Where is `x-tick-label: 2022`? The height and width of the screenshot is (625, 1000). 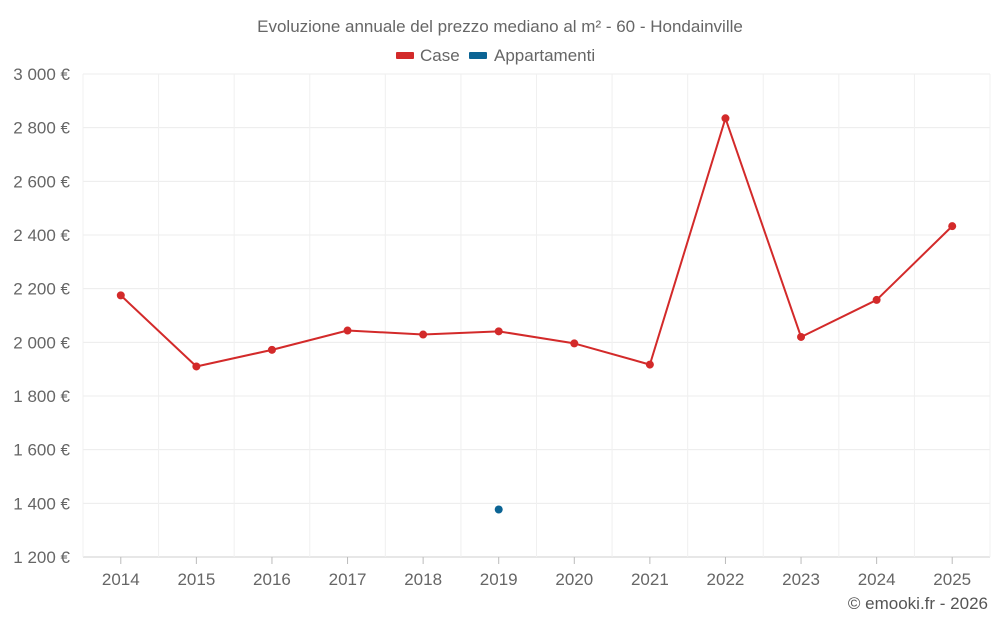
x-tick-label: 2022 is located at coordinates (726, 579).